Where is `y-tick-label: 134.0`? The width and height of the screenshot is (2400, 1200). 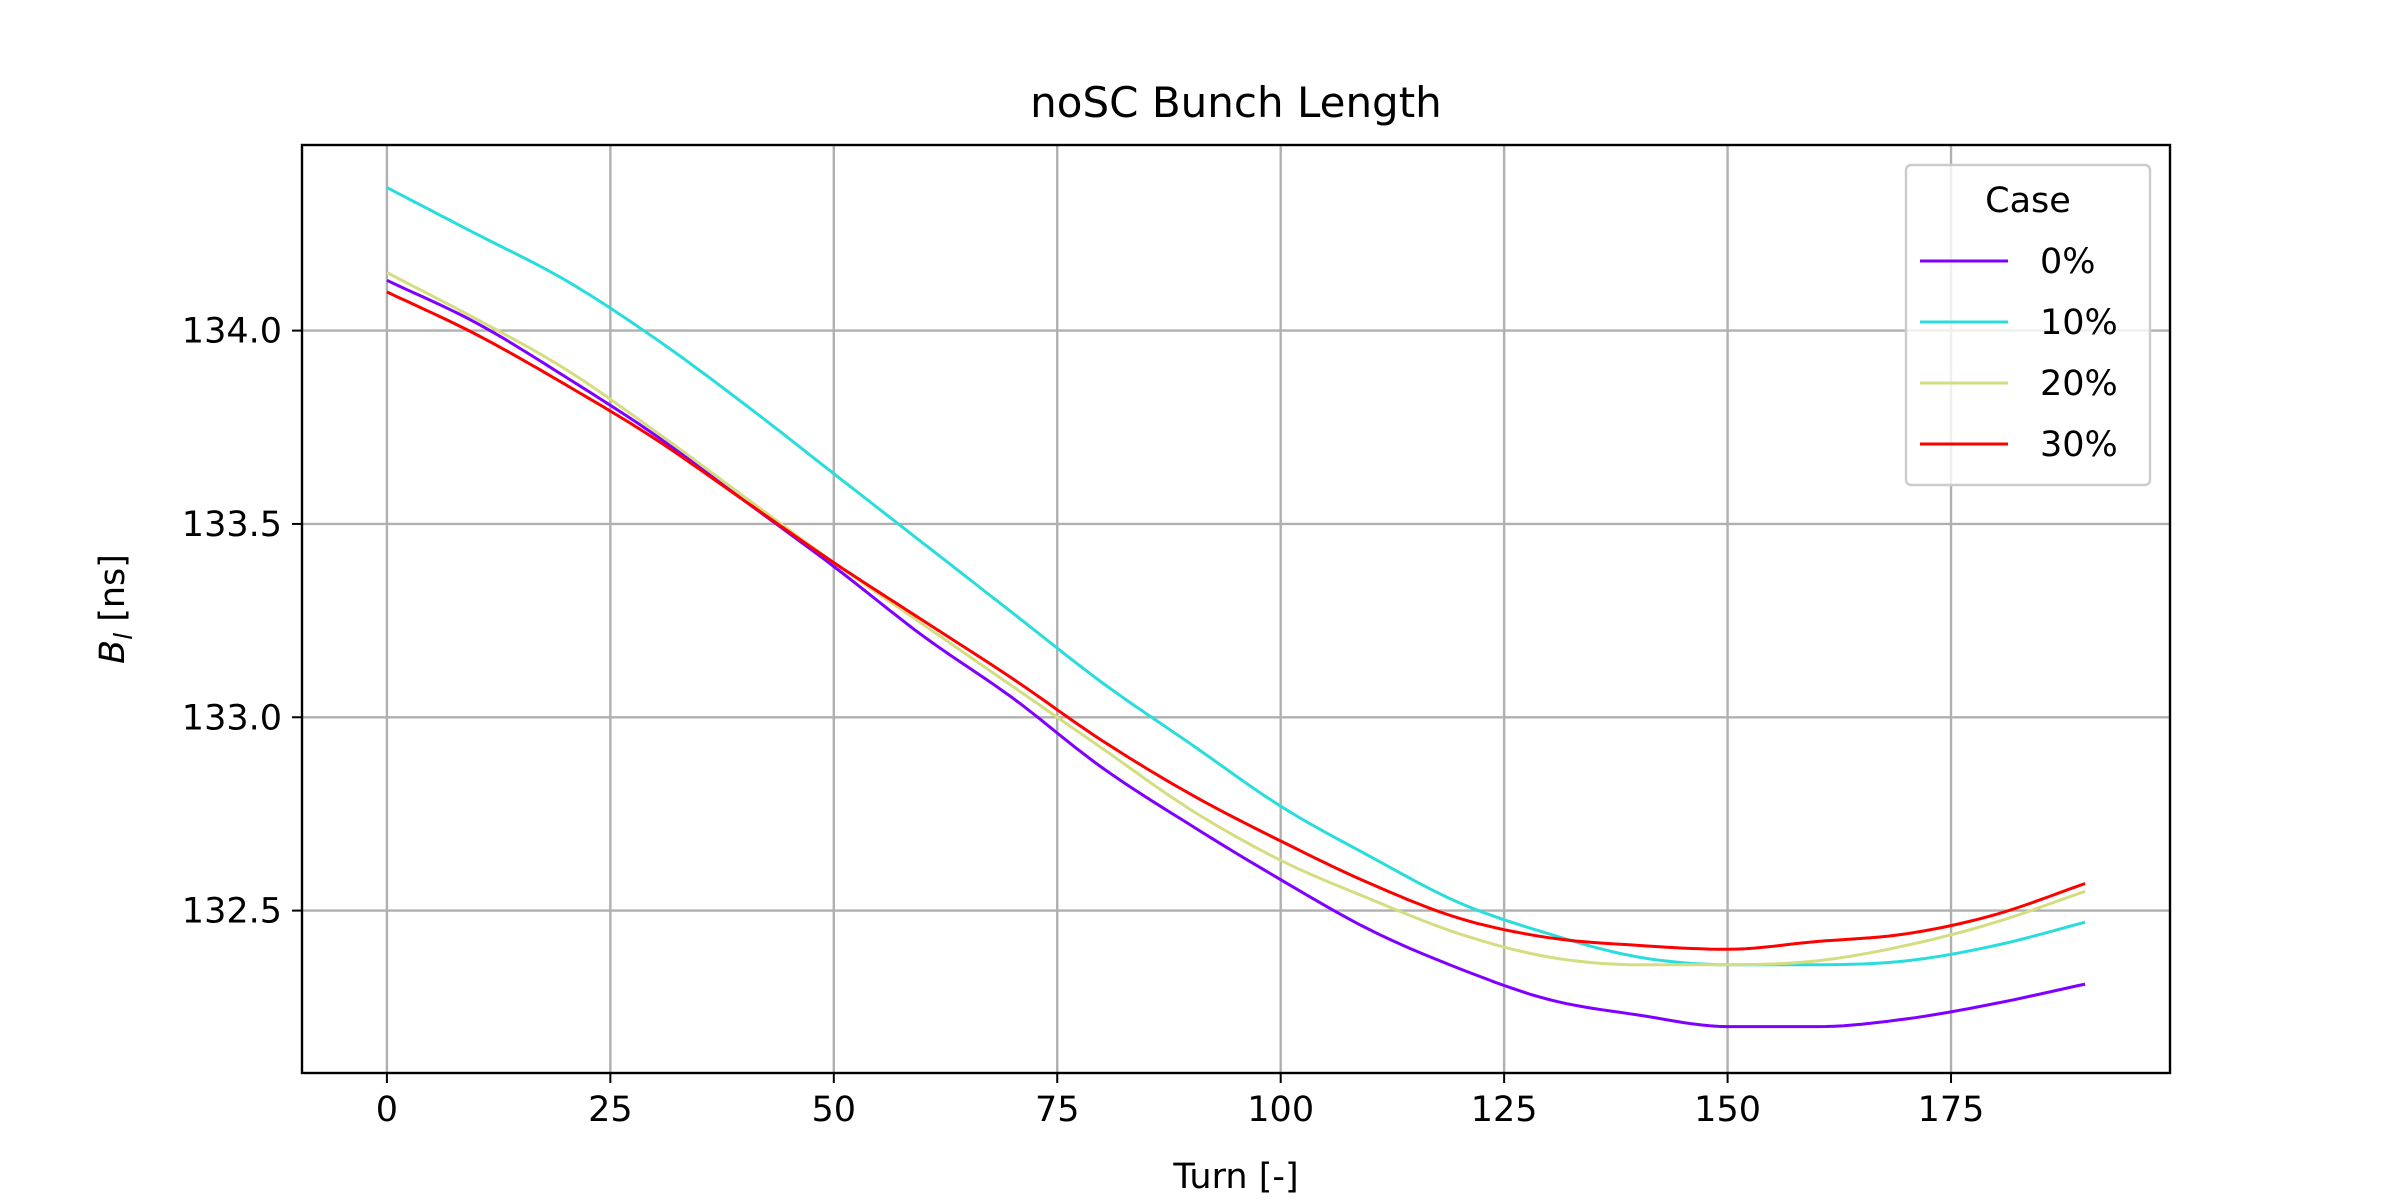
y-tick-label: 134.0 is located at coordinates (232, 332).